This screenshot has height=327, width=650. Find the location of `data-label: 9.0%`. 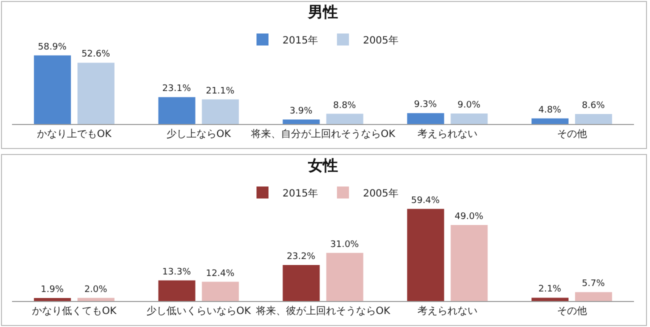

data-label: 9.0% is located at coordinates (469, 105).